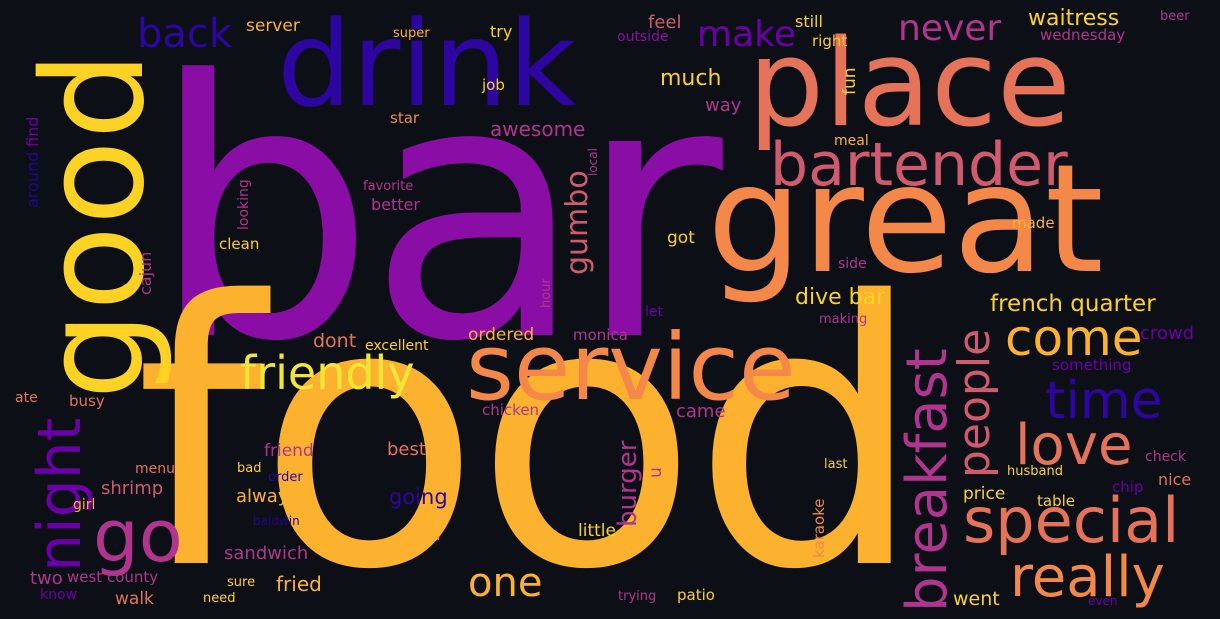 The image size is (1220, 619). What do you see at coordinates (388, 186) in the screenshot?
I see `word-favorite: favorite` at bounding box center [388, 186].